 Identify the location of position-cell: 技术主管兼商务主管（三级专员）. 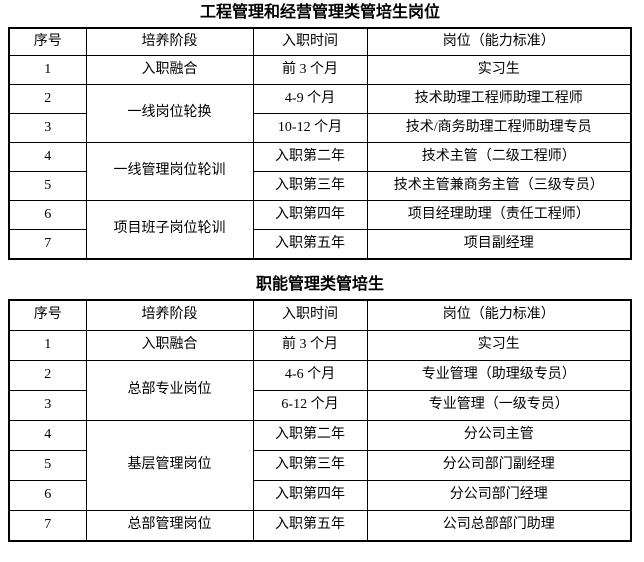
(499, 186).